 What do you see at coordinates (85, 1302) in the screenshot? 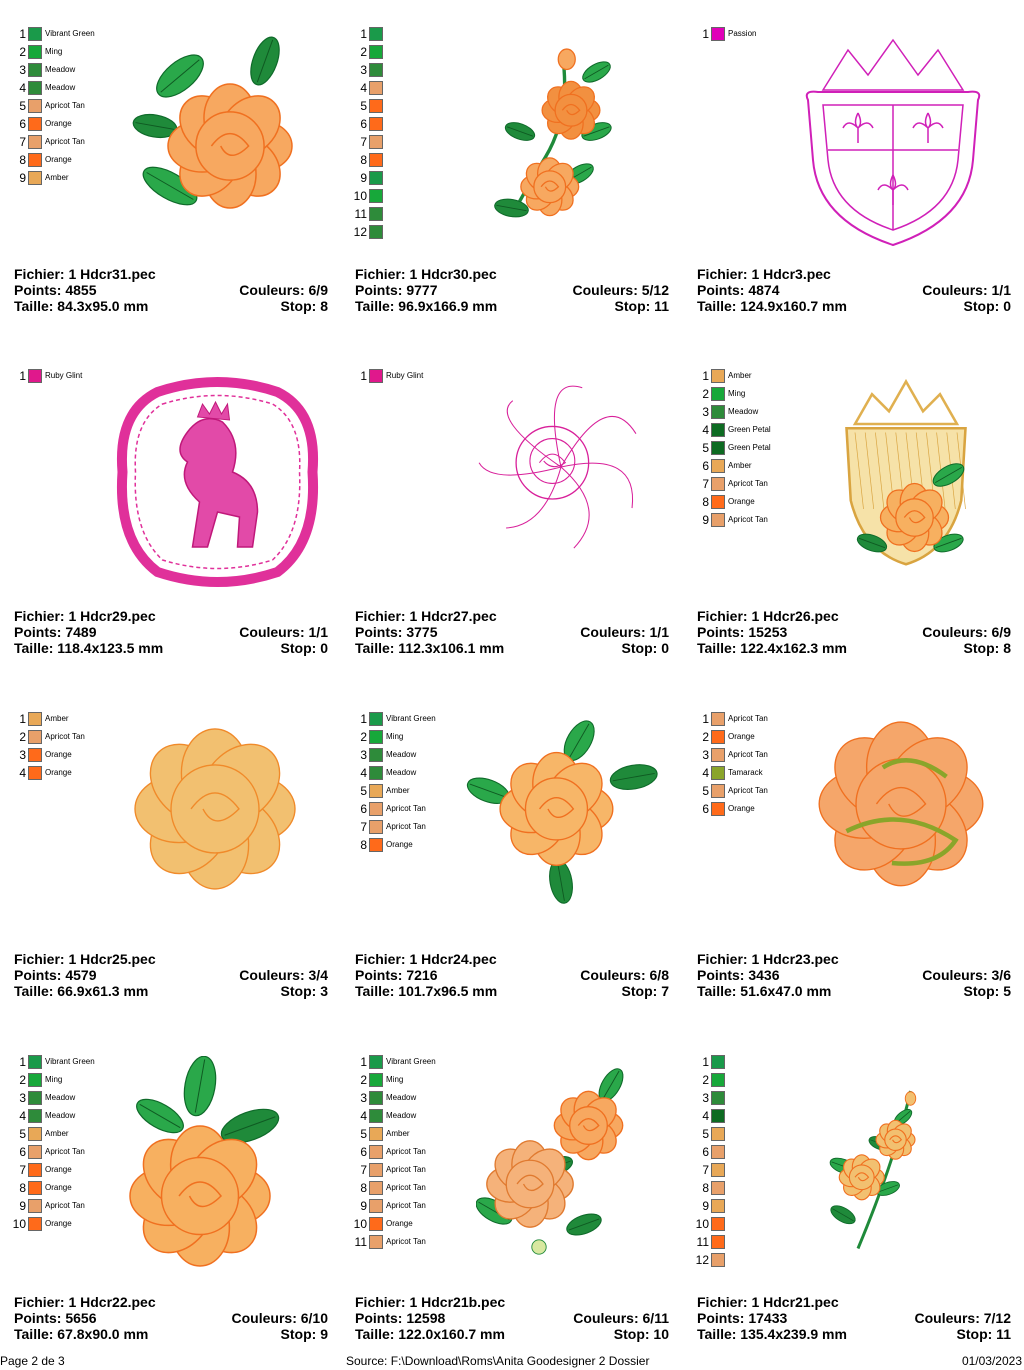
I see `file-name: Fichier: 1 Hdcr22.pec` at bounding box center [85, 1302].